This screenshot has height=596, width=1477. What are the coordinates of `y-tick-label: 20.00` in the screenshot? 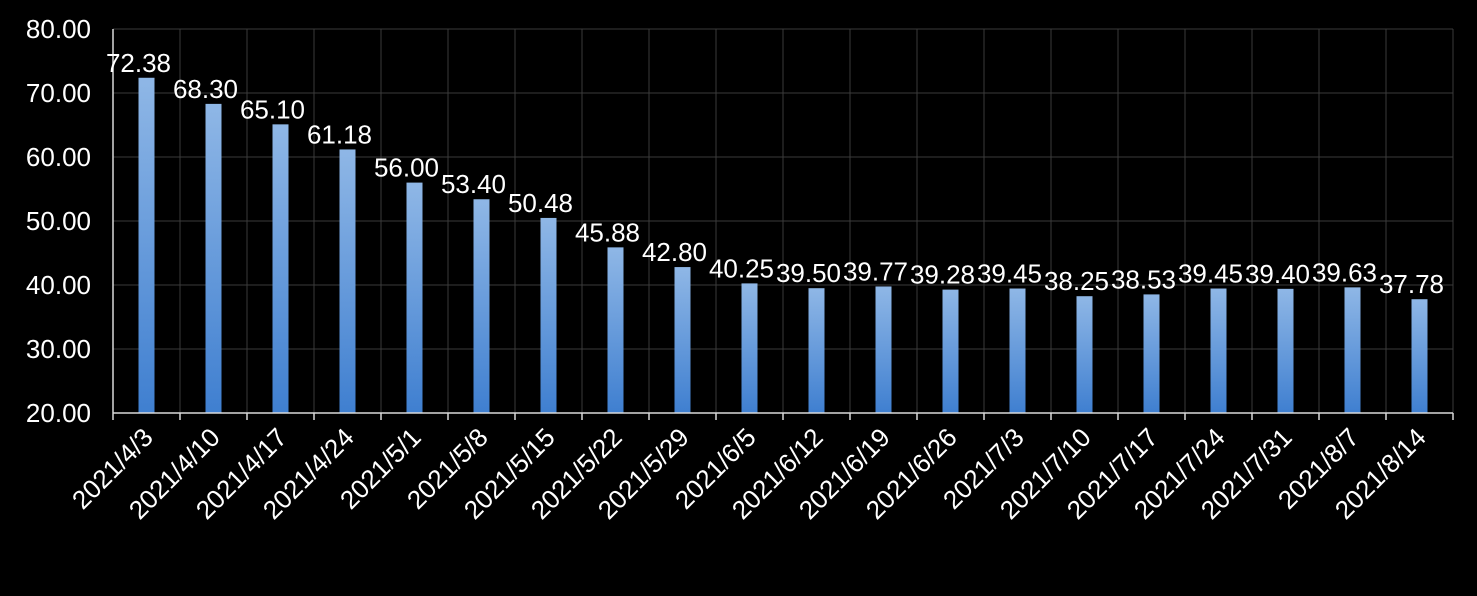 It's located at (58, 413).